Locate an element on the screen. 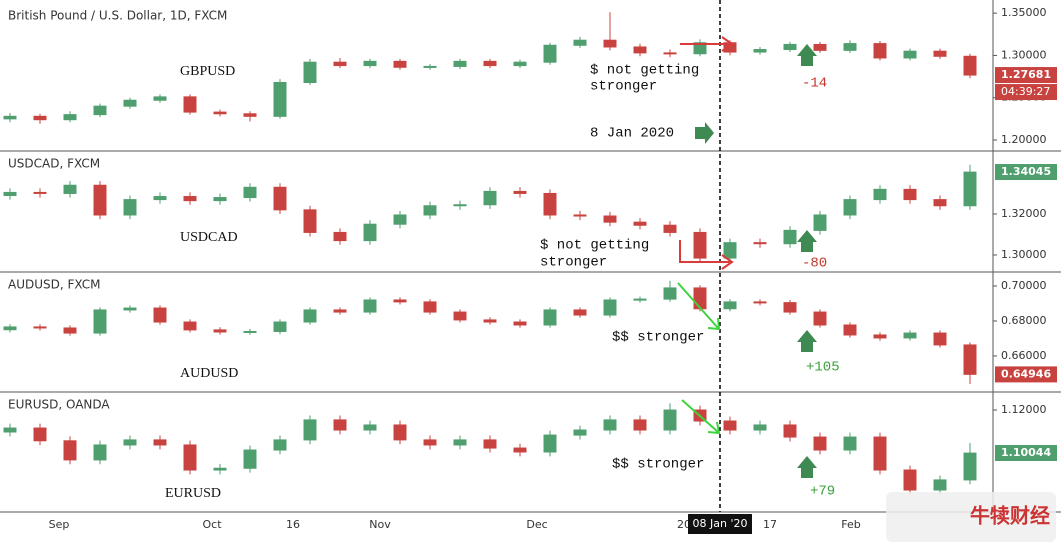 This screenshot has height=545, width=1061. last-price: 1.27681 is located at coordinates (1026, 74).